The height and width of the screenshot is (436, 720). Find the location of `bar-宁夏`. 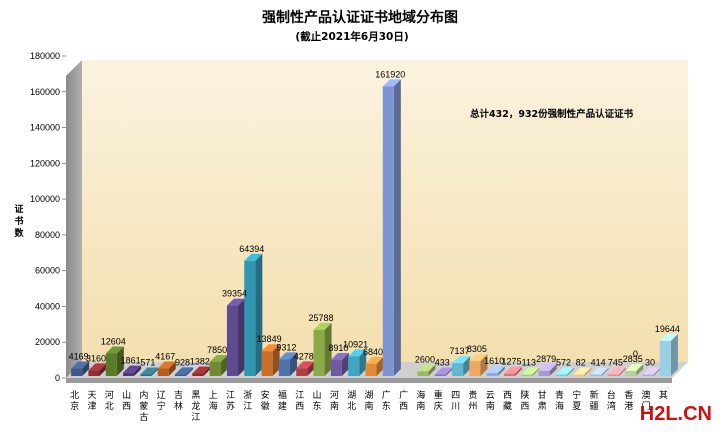

bar-宁夏 is located at coordinates (582, 371).